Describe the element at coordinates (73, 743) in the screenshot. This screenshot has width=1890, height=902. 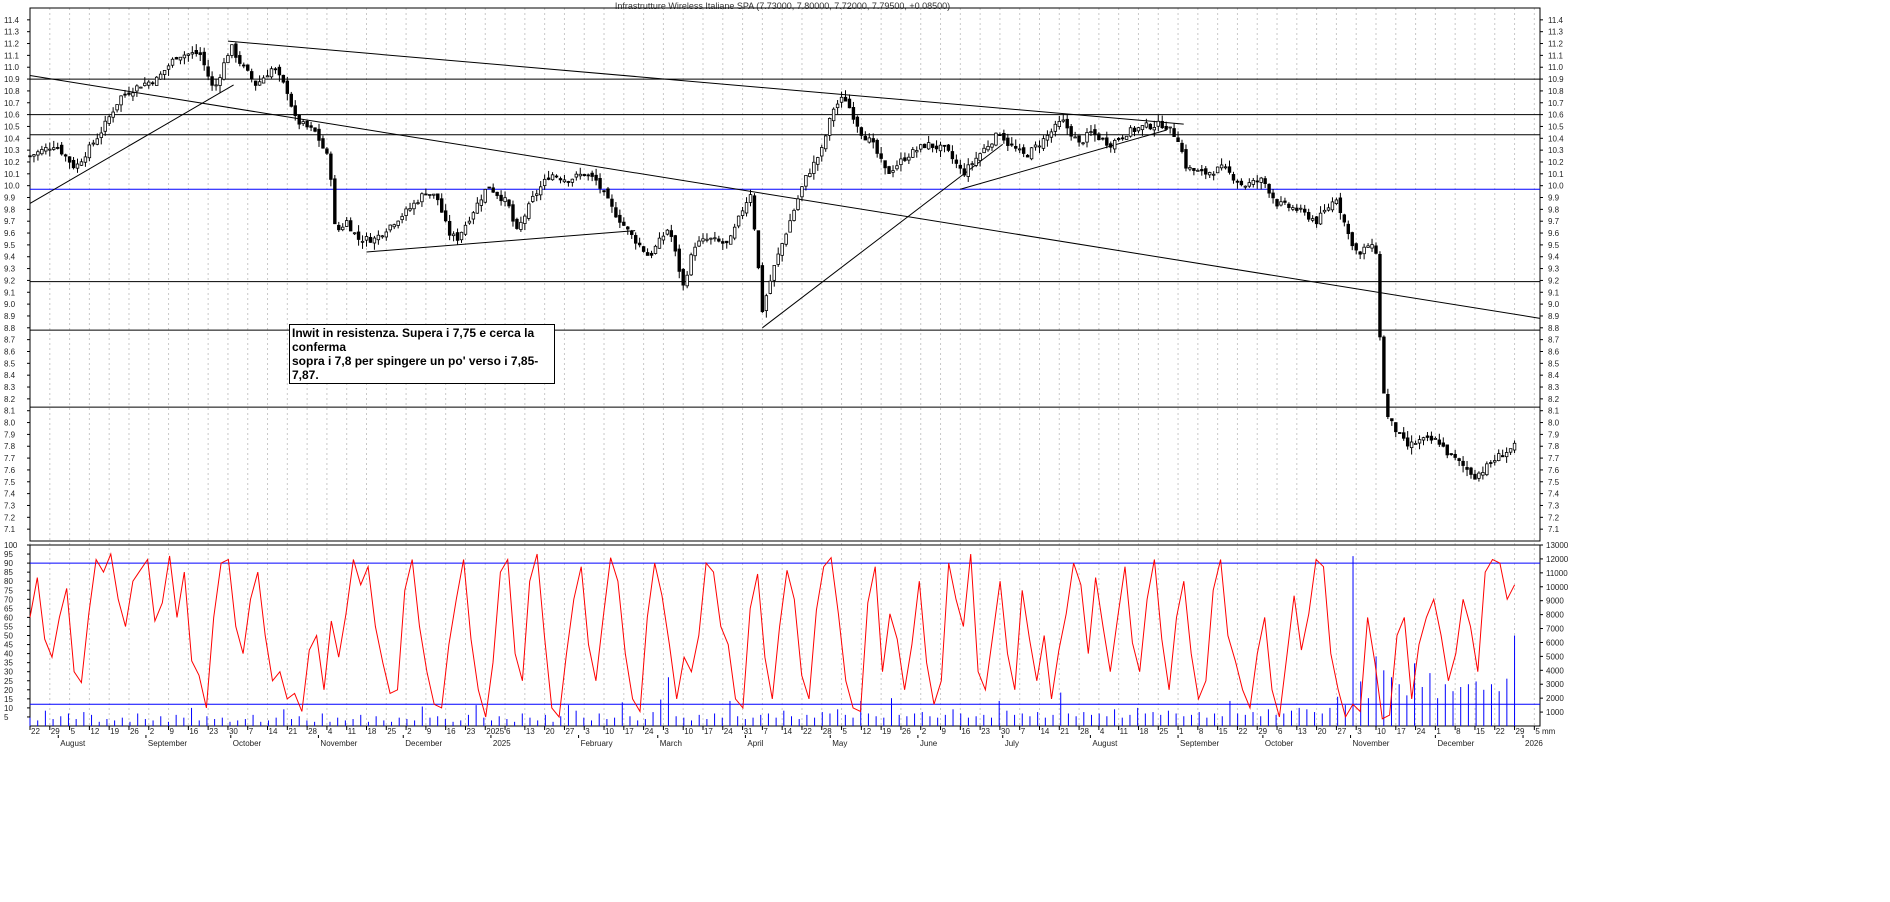
I see `month-label: August` at that location.